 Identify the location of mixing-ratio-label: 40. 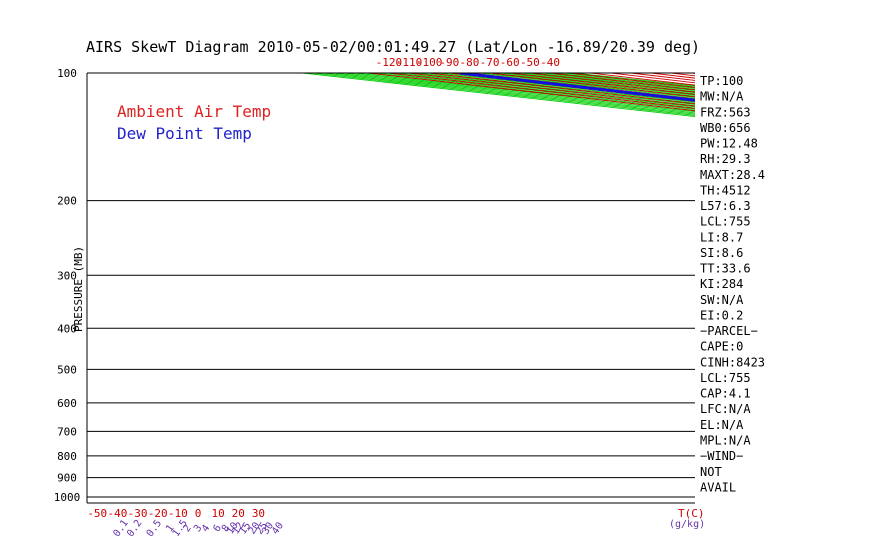
(278, 528).